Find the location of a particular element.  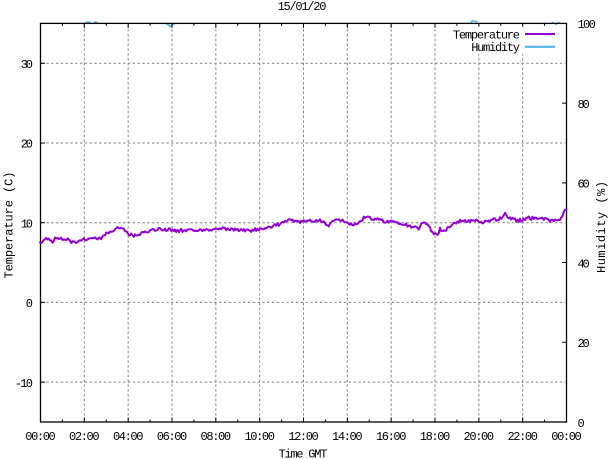

svg-text: -10 is located at coordinates (24, 384).